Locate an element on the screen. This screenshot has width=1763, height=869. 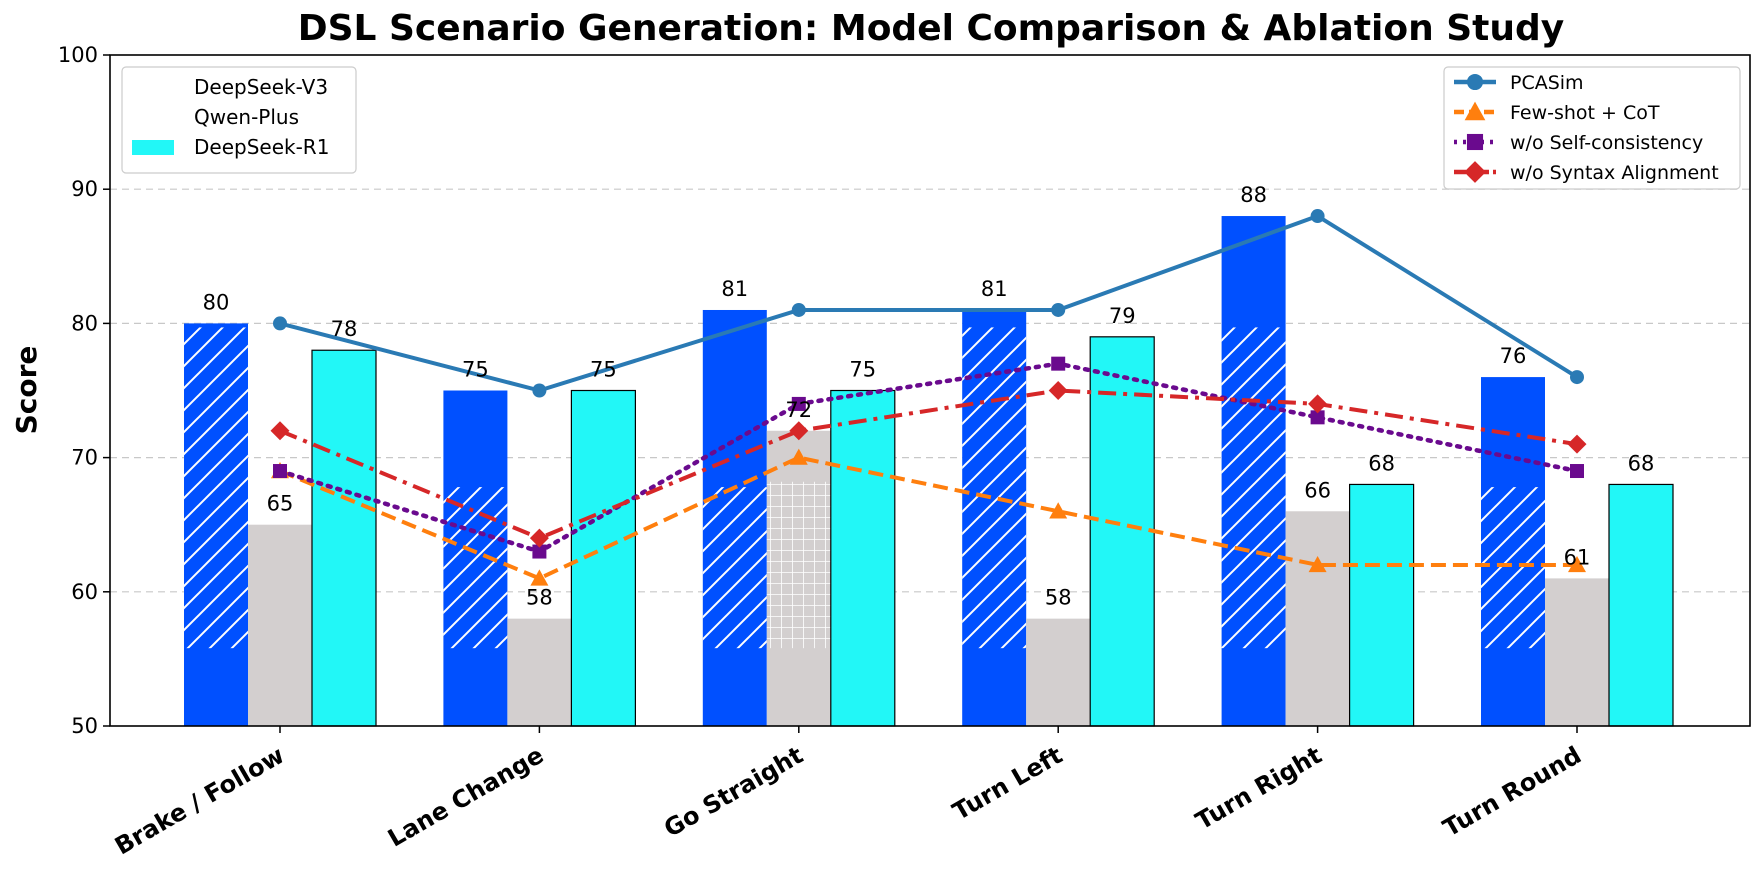
bar-qwen-plus-hatch is located at coordinates (798, 565).